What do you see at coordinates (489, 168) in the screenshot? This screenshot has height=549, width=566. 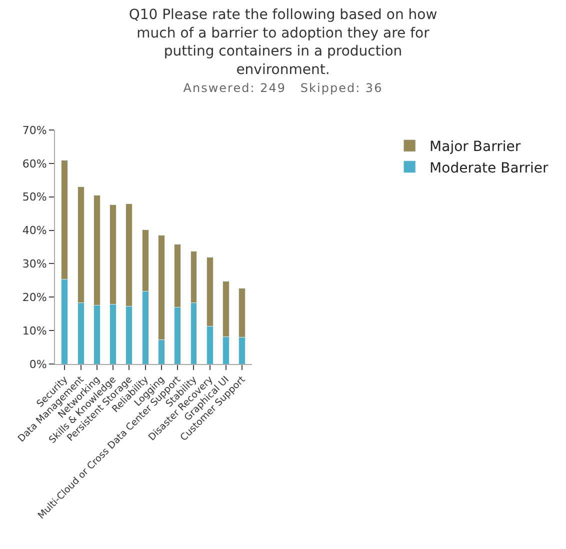 I see `legend-label: Moderate Barrier` at bounding box center [489, 168].